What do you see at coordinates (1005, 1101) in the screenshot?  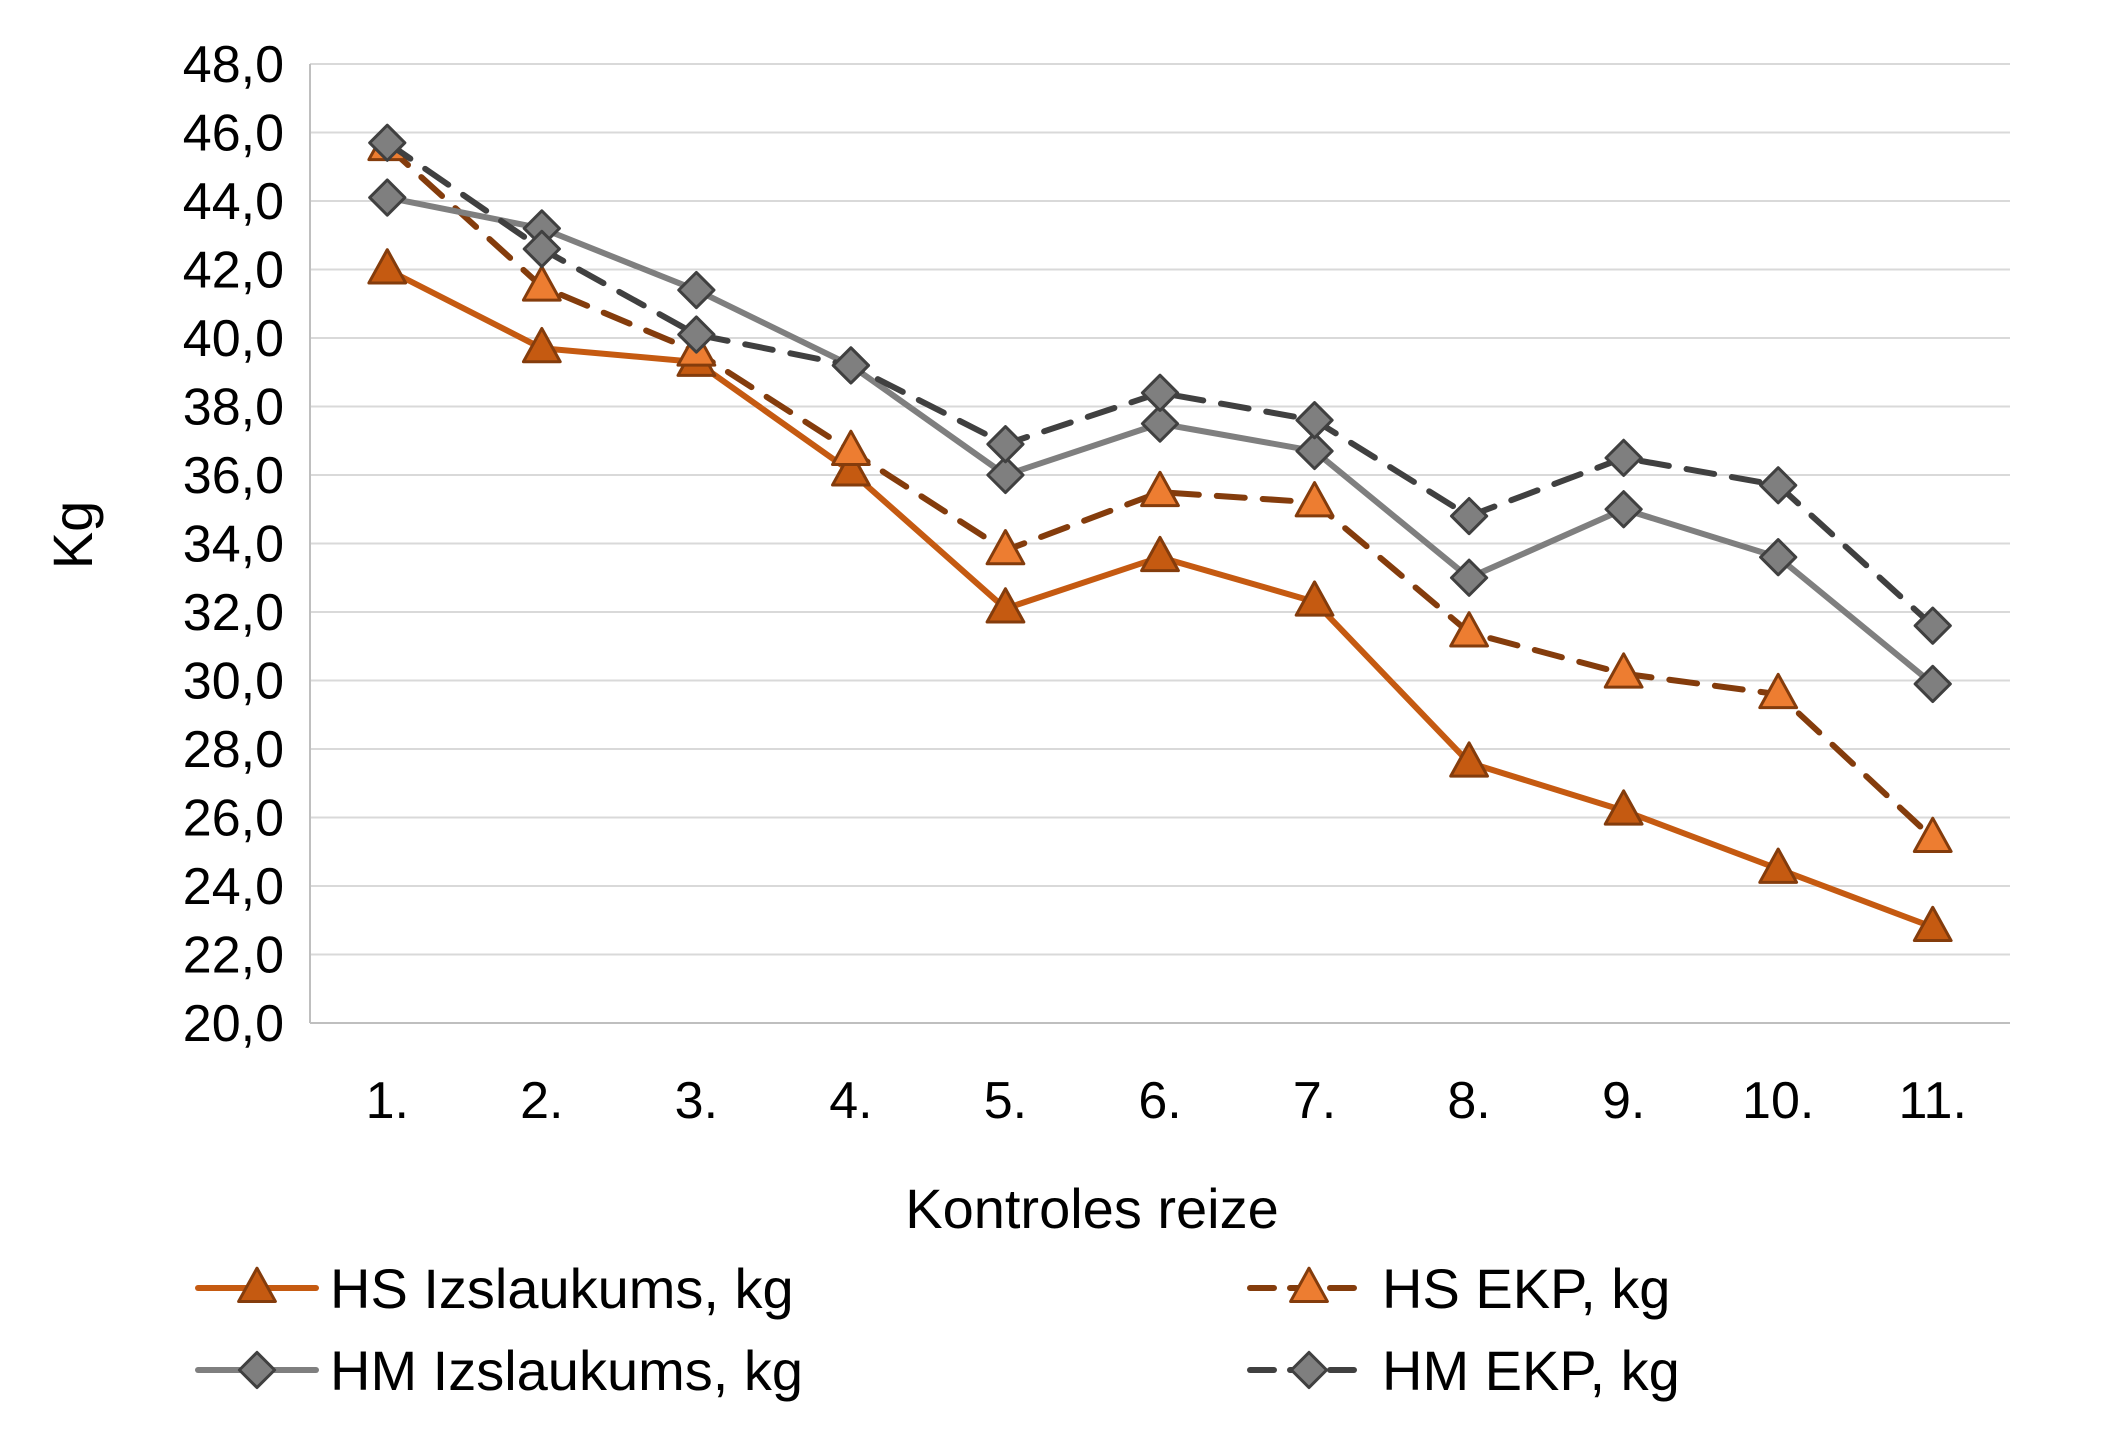 I see `x-tick-label: 5.` at bounding box center [1005, 1101].